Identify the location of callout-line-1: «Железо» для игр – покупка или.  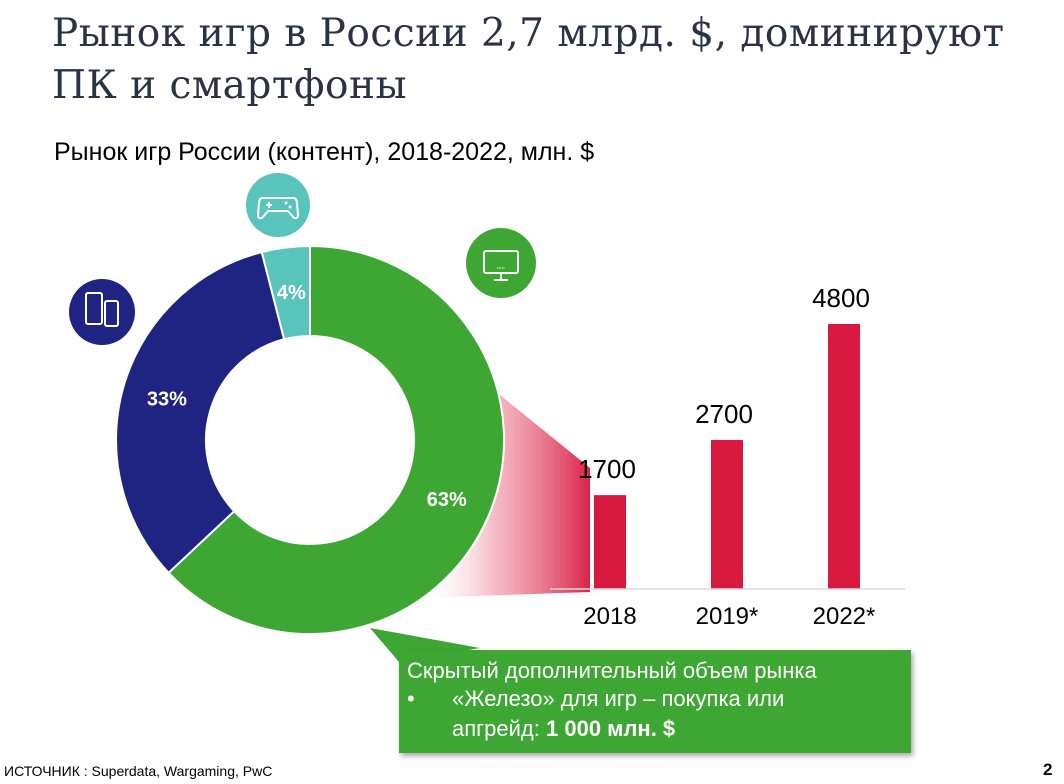
(618, 698).